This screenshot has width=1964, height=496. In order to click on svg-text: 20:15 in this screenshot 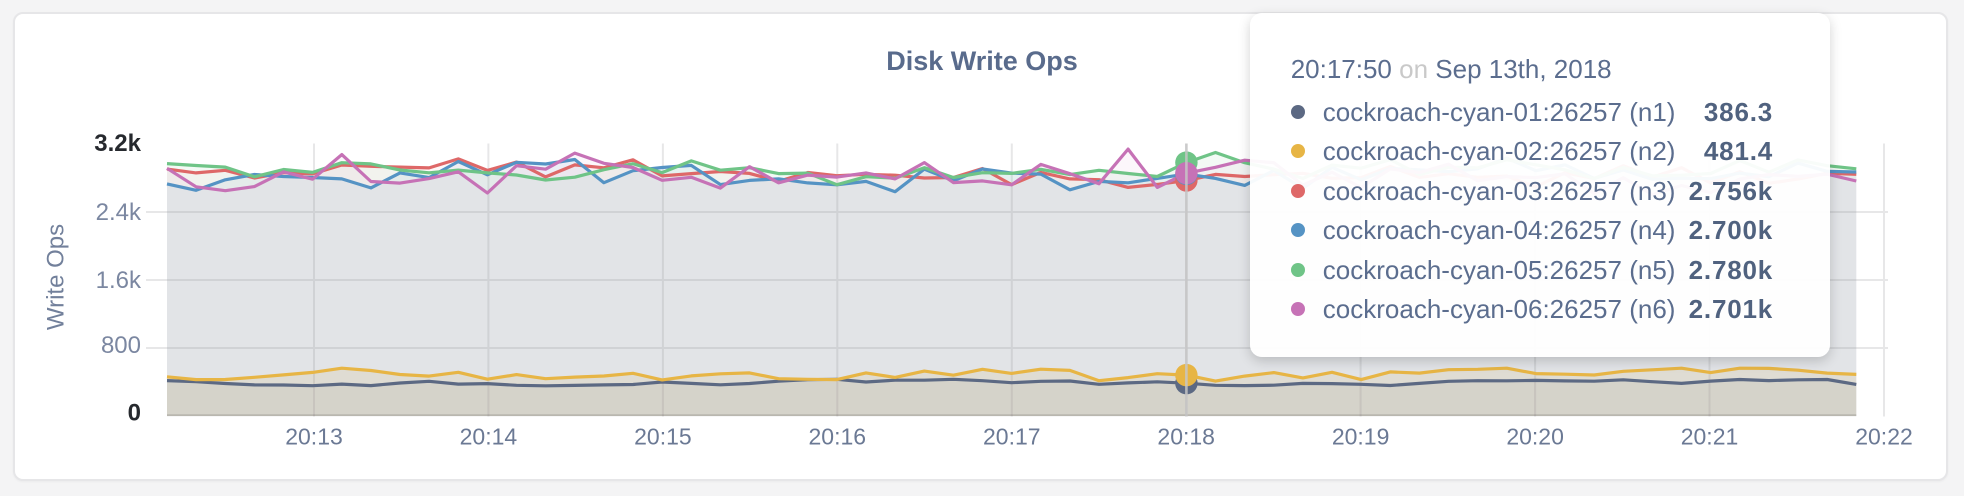, I will do `click(663, 437)`.